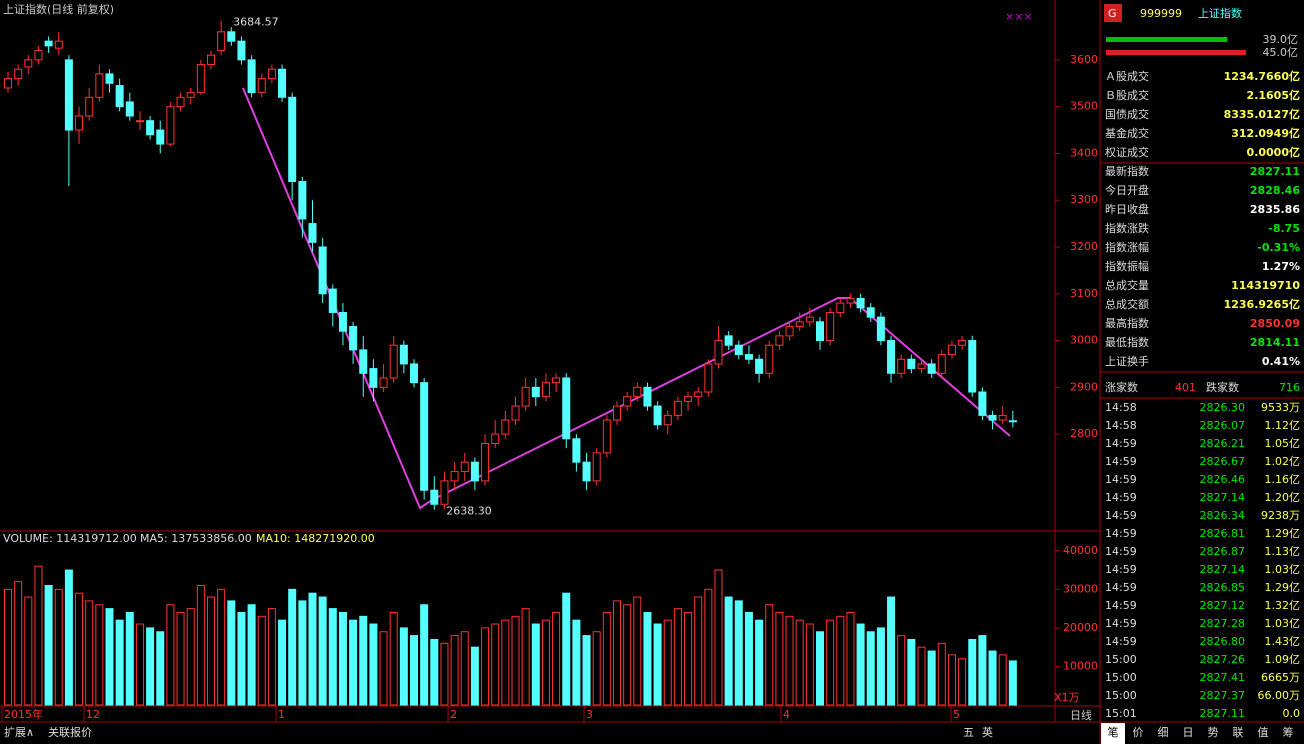  Describe the element at coordinates (1223, 587) in the screenshot. I see `tick-price: 2826.85` at that location.